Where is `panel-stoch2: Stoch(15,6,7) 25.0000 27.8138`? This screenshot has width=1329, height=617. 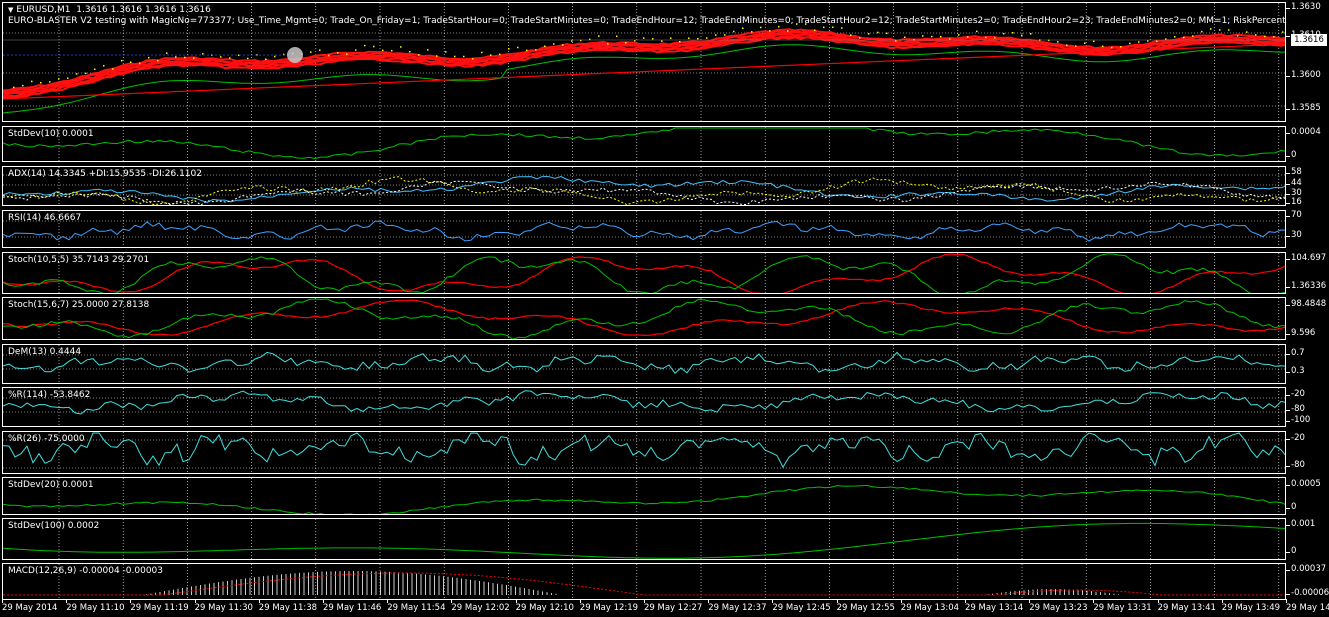
panel-stoch2: Stoch(15,6,7) 25.0000 27.8138 is located at coordinates (644, 318).